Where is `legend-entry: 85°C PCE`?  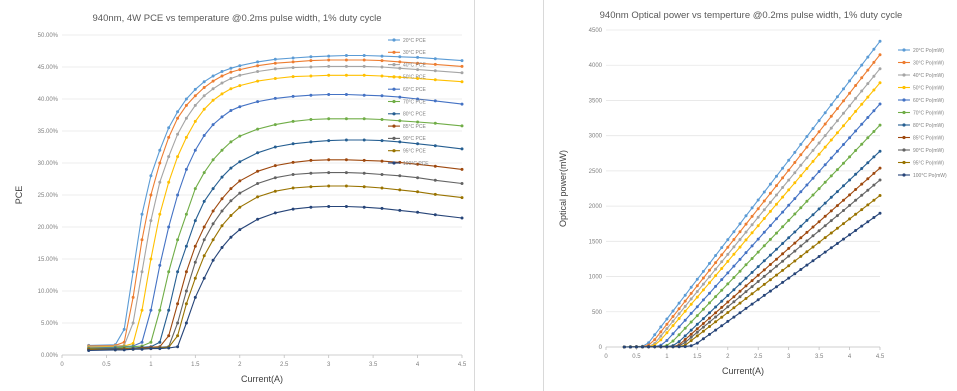 legend-entry: 85°C PCE is located at coordinates (415, 127).